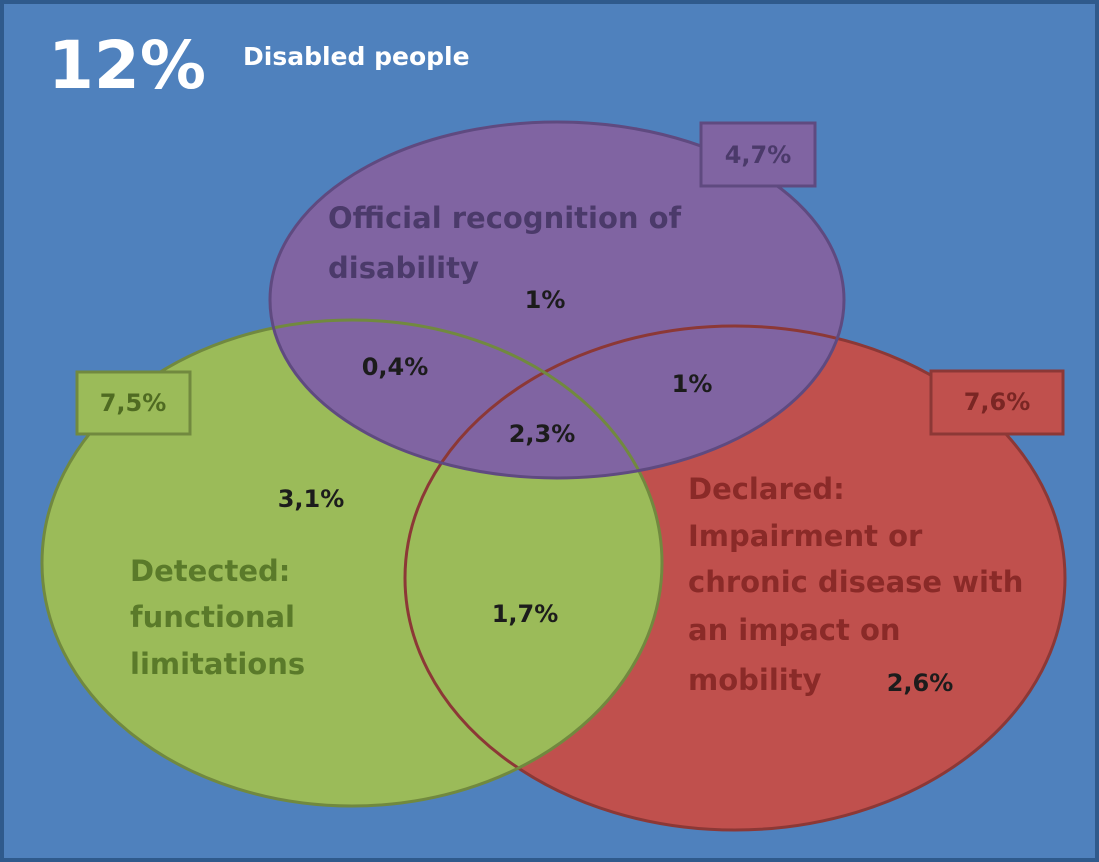 The image size is (1099, 862). What do you see at coordinates (542, 434) in the screenshot?
I see `region-value: 2,3%` at bounding box center [542, 434].